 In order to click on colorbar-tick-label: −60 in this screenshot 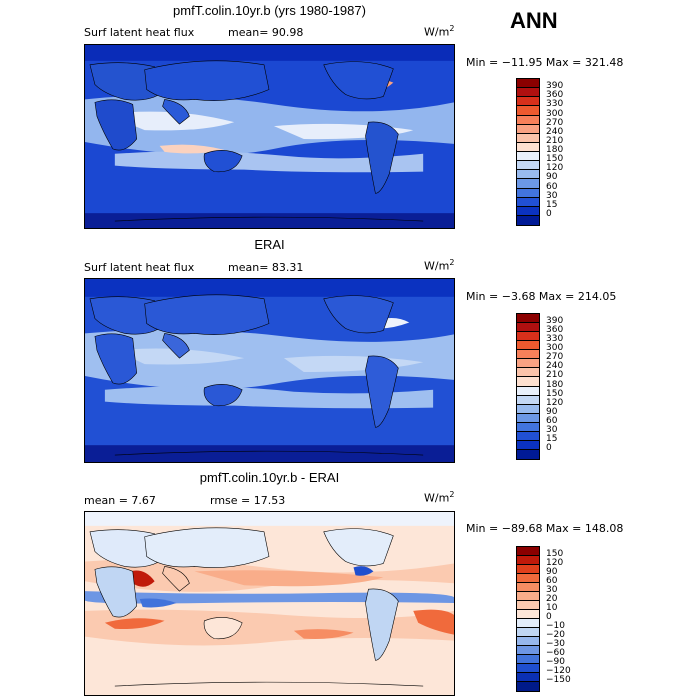, I will do `click(555, 653)`.